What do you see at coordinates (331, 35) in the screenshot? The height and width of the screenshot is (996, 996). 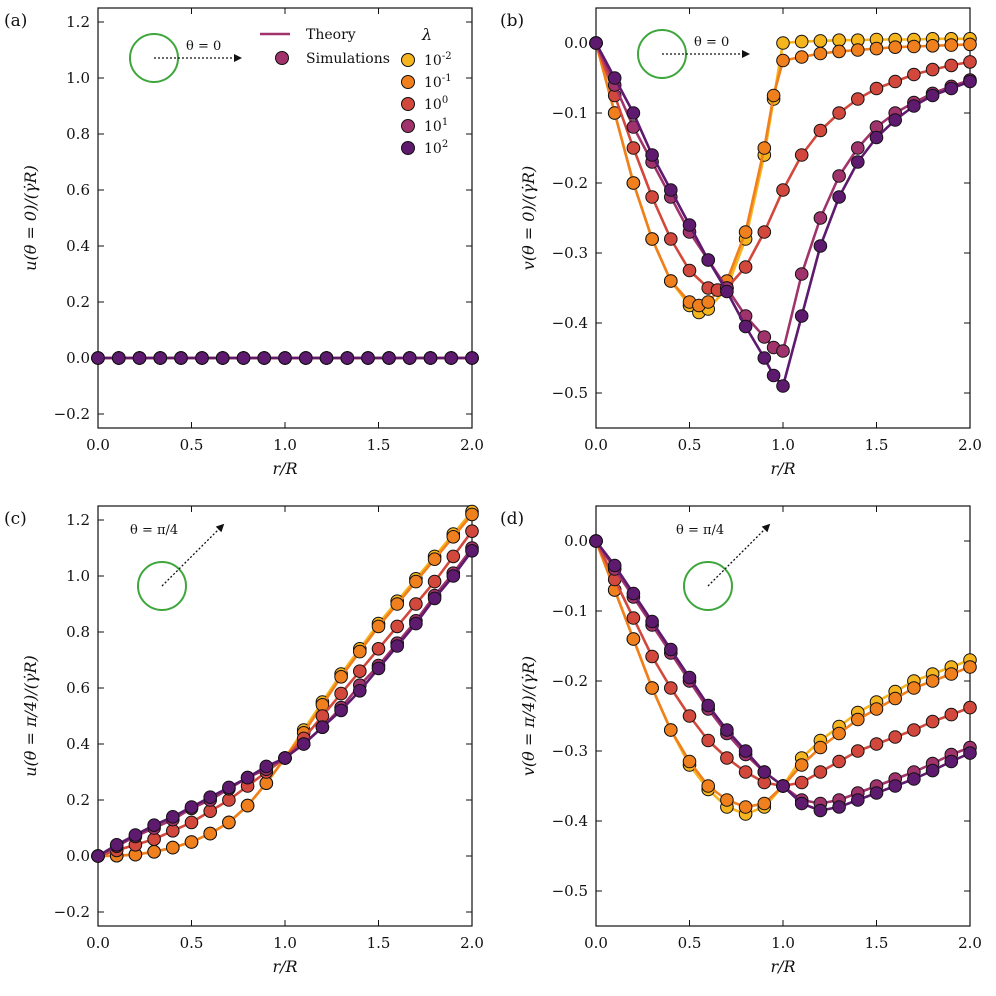 I see `legend-theory-label: Theory` at bounding box center [331, 35].